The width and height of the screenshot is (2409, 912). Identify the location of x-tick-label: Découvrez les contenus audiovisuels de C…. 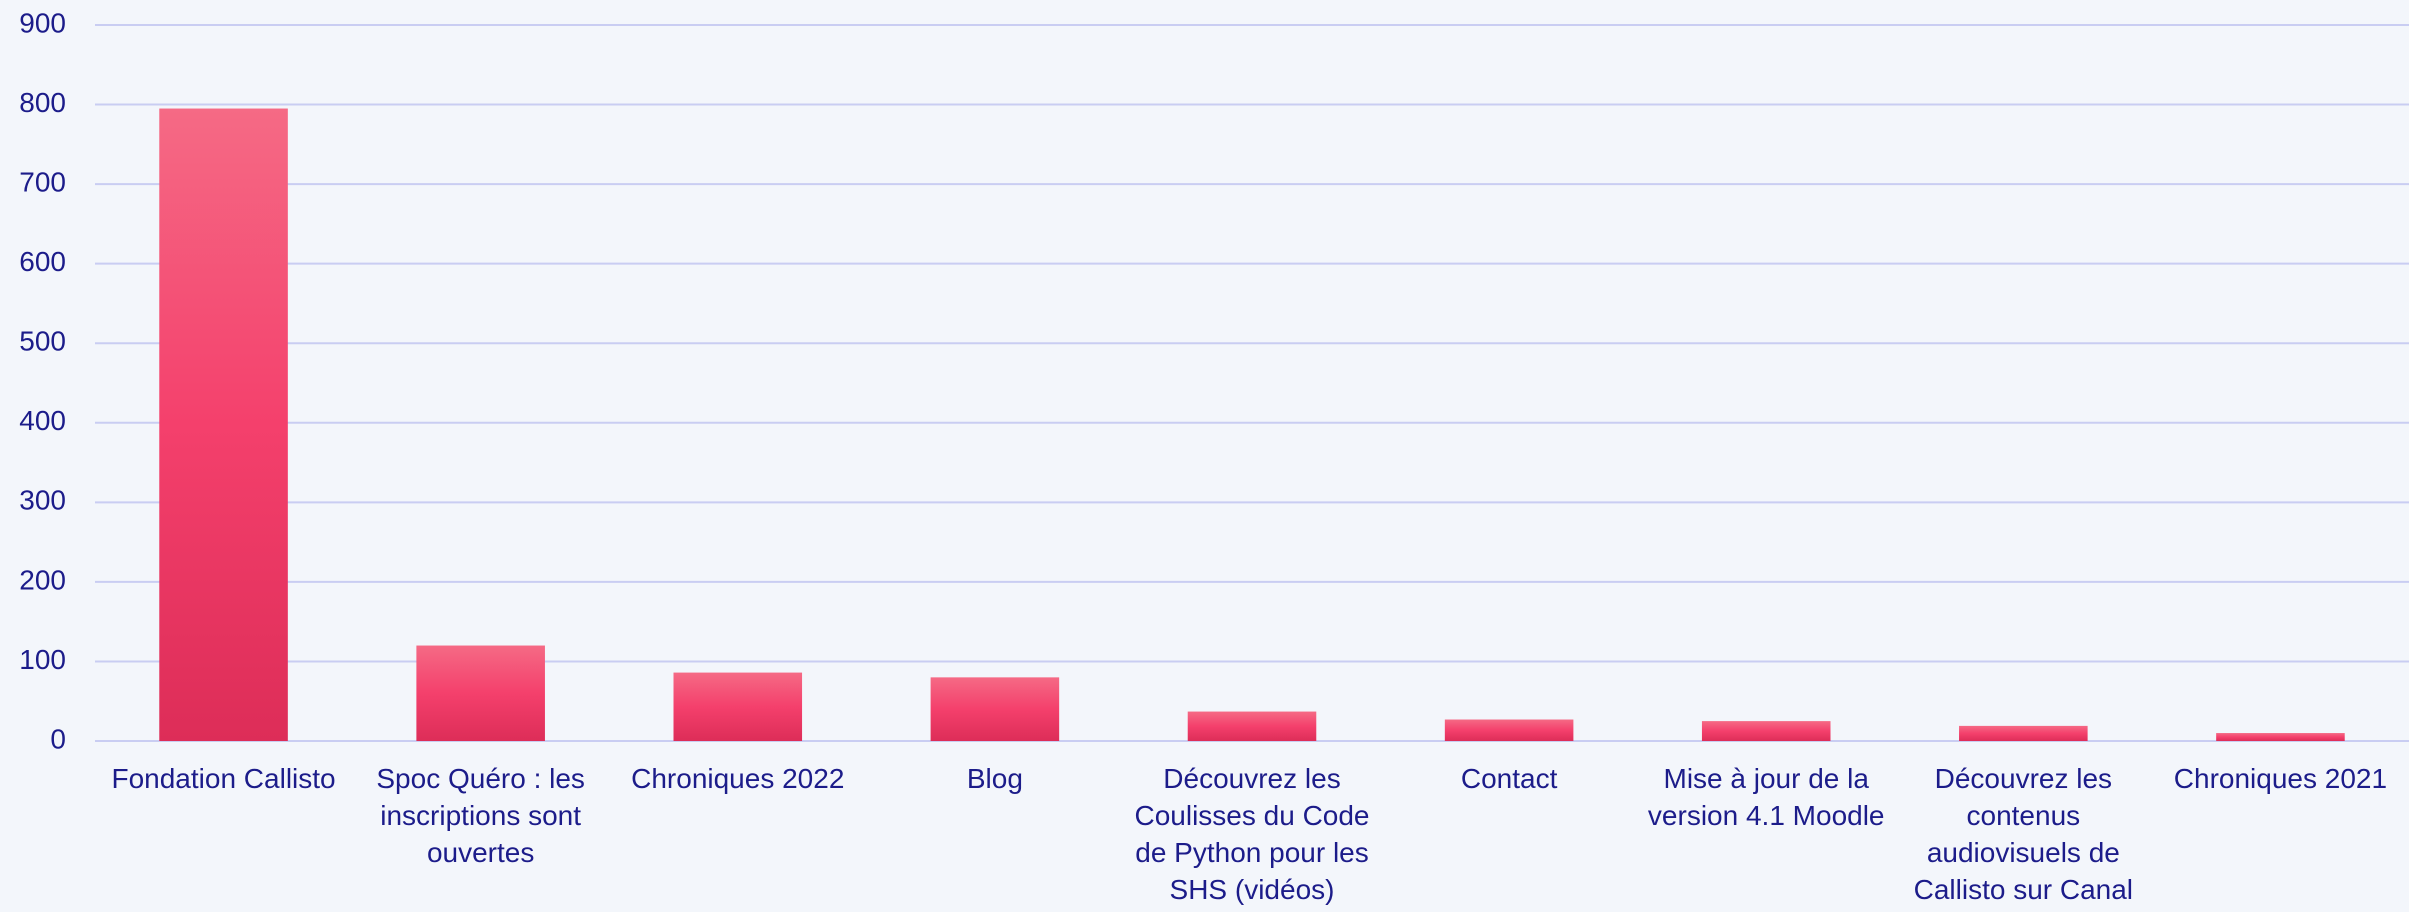
(2023, 837).